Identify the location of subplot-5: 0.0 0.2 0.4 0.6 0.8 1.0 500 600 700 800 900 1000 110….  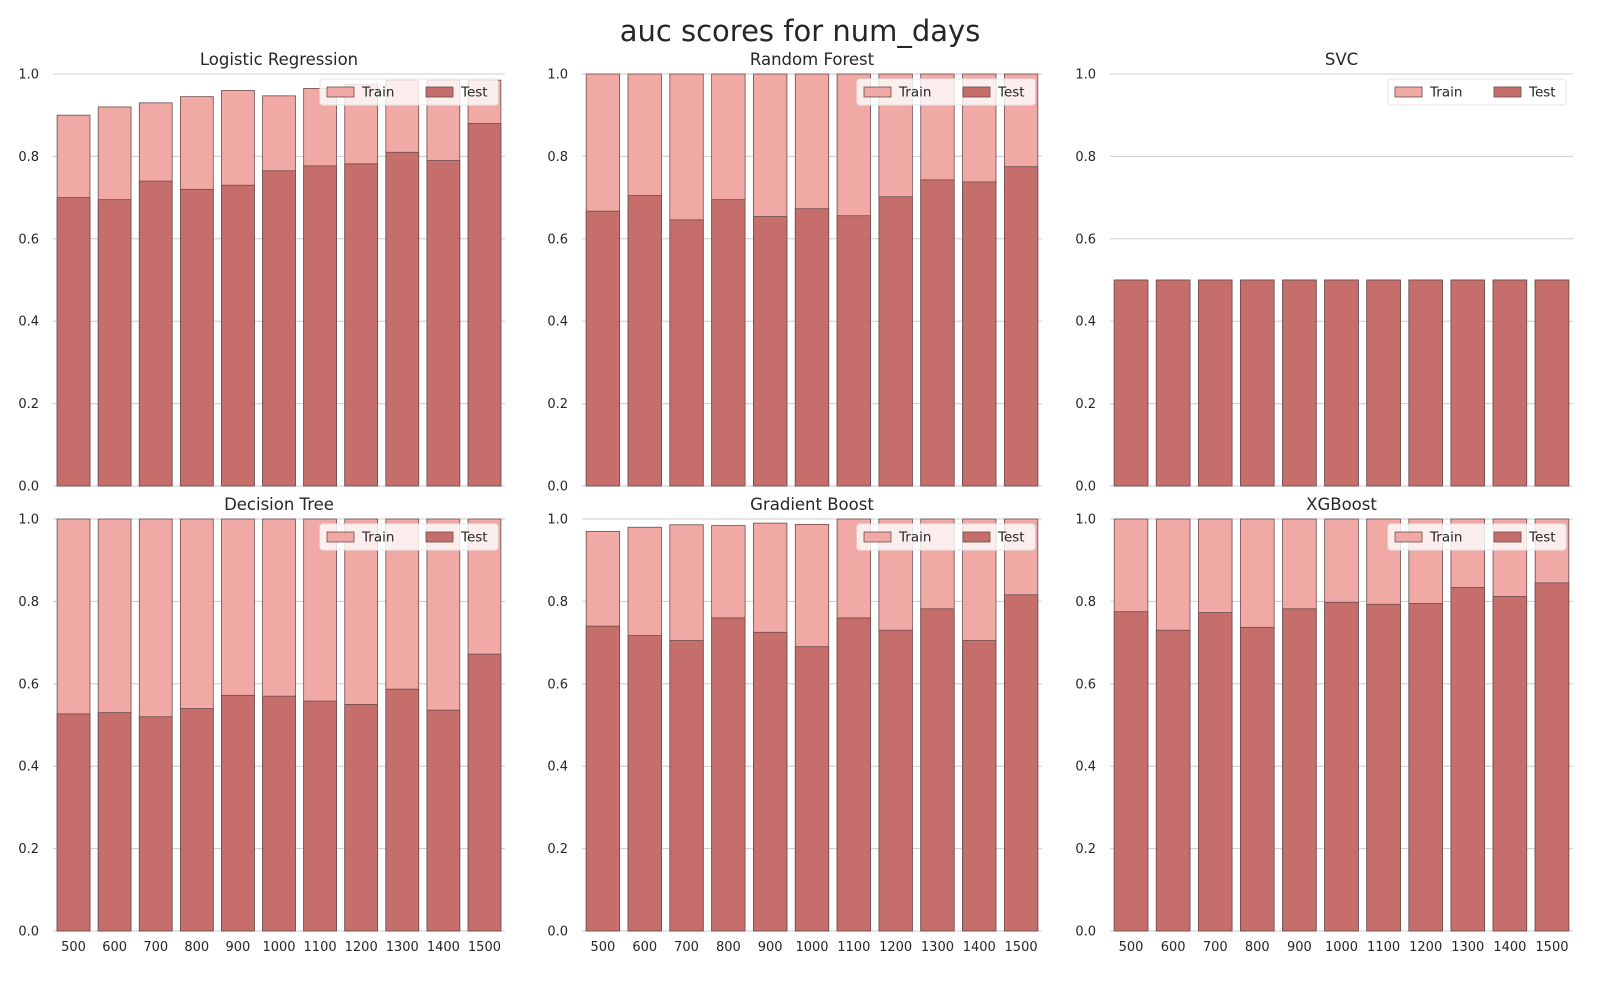
(1324, 725).